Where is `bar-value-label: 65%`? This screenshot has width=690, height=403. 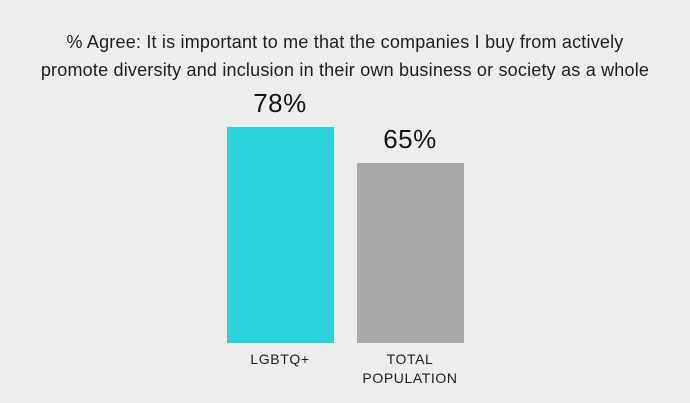
bar-value-label: 65% is located at coordinates (410, 139).